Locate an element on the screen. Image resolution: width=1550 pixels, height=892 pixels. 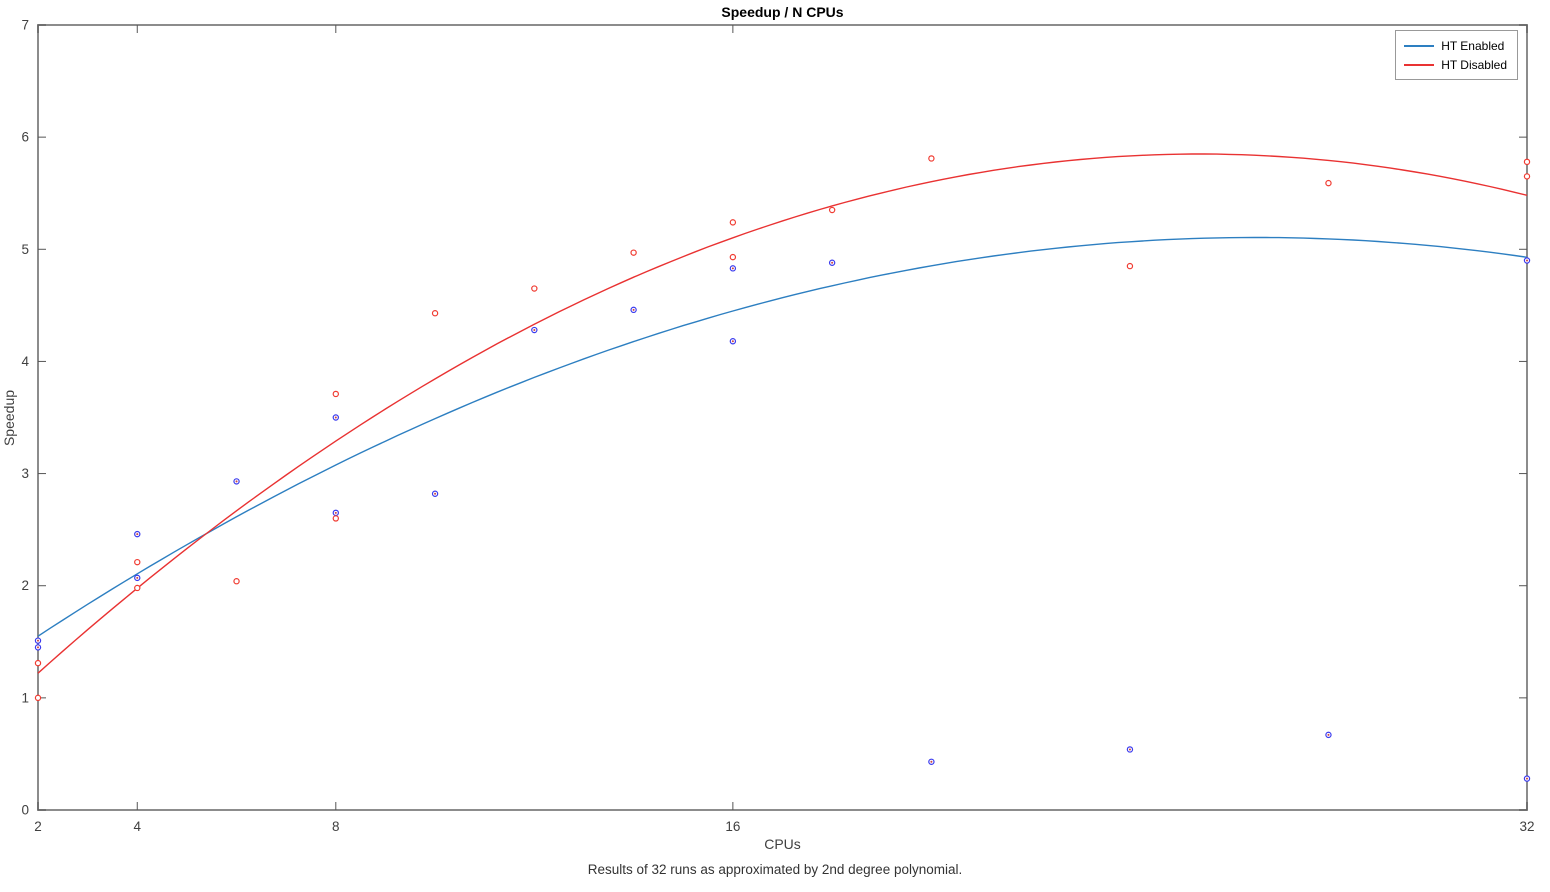
ht-enabled-line-swatch is located at coordinates (1419, 45).